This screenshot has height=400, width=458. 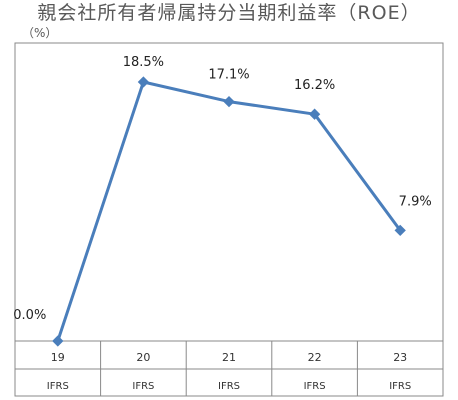 I want to click on chart-title: 親会社所有者帰属持分当期利益率（ROE）, so click(x=229, y=13).